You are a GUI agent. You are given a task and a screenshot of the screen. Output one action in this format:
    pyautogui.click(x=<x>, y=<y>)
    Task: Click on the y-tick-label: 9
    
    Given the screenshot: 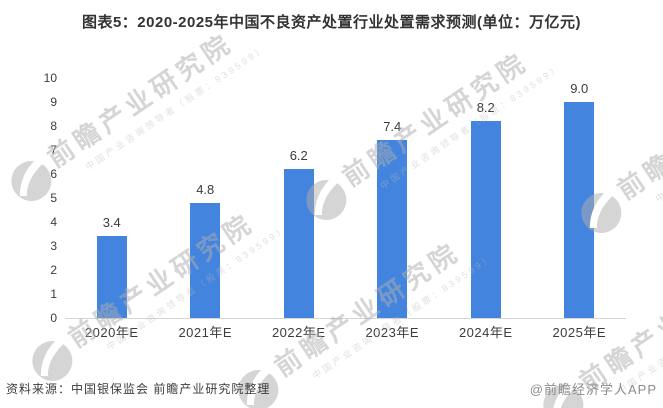 What is the action you would take?
    pyautogui.click(x=53, y=102)
    